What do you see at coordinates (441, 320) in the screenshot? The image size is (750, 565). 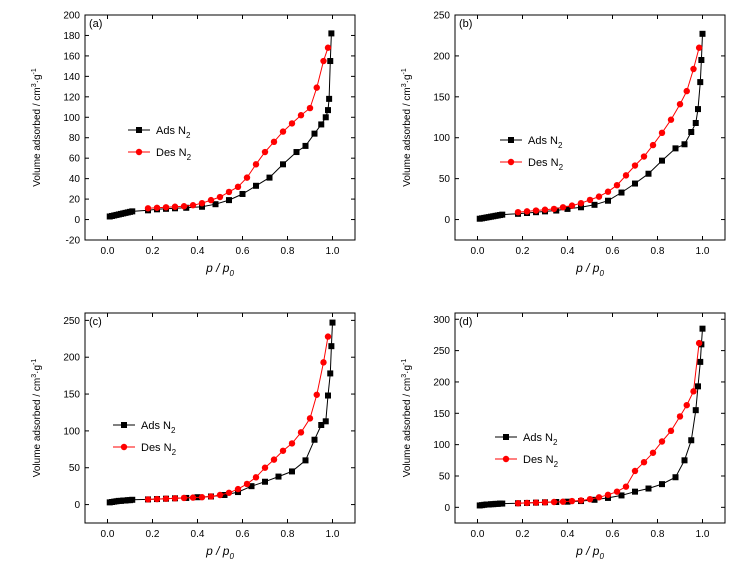 I see `y-tick-label: 300` at bounding box center [441, 320].